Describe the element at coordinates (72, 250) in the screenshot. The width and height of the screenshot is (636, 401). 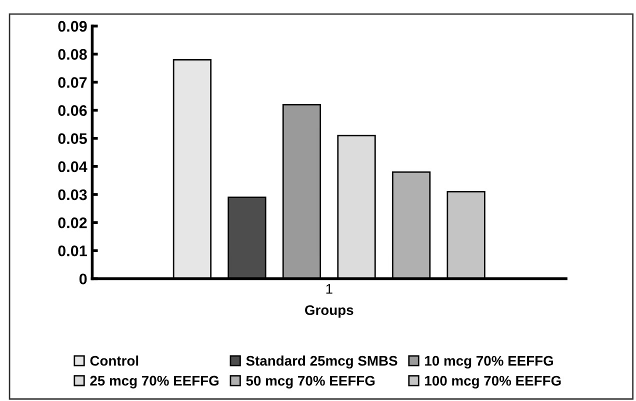
I see `y-tick-label: 0.01` at that location.